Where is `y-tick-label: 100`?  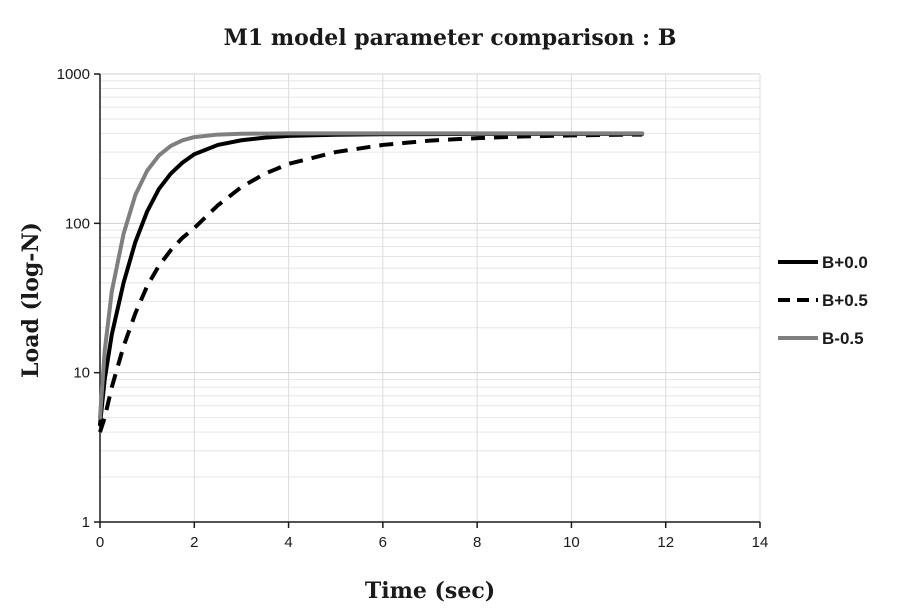 y-tick-label: 100 is located at coordinates (77, 223).